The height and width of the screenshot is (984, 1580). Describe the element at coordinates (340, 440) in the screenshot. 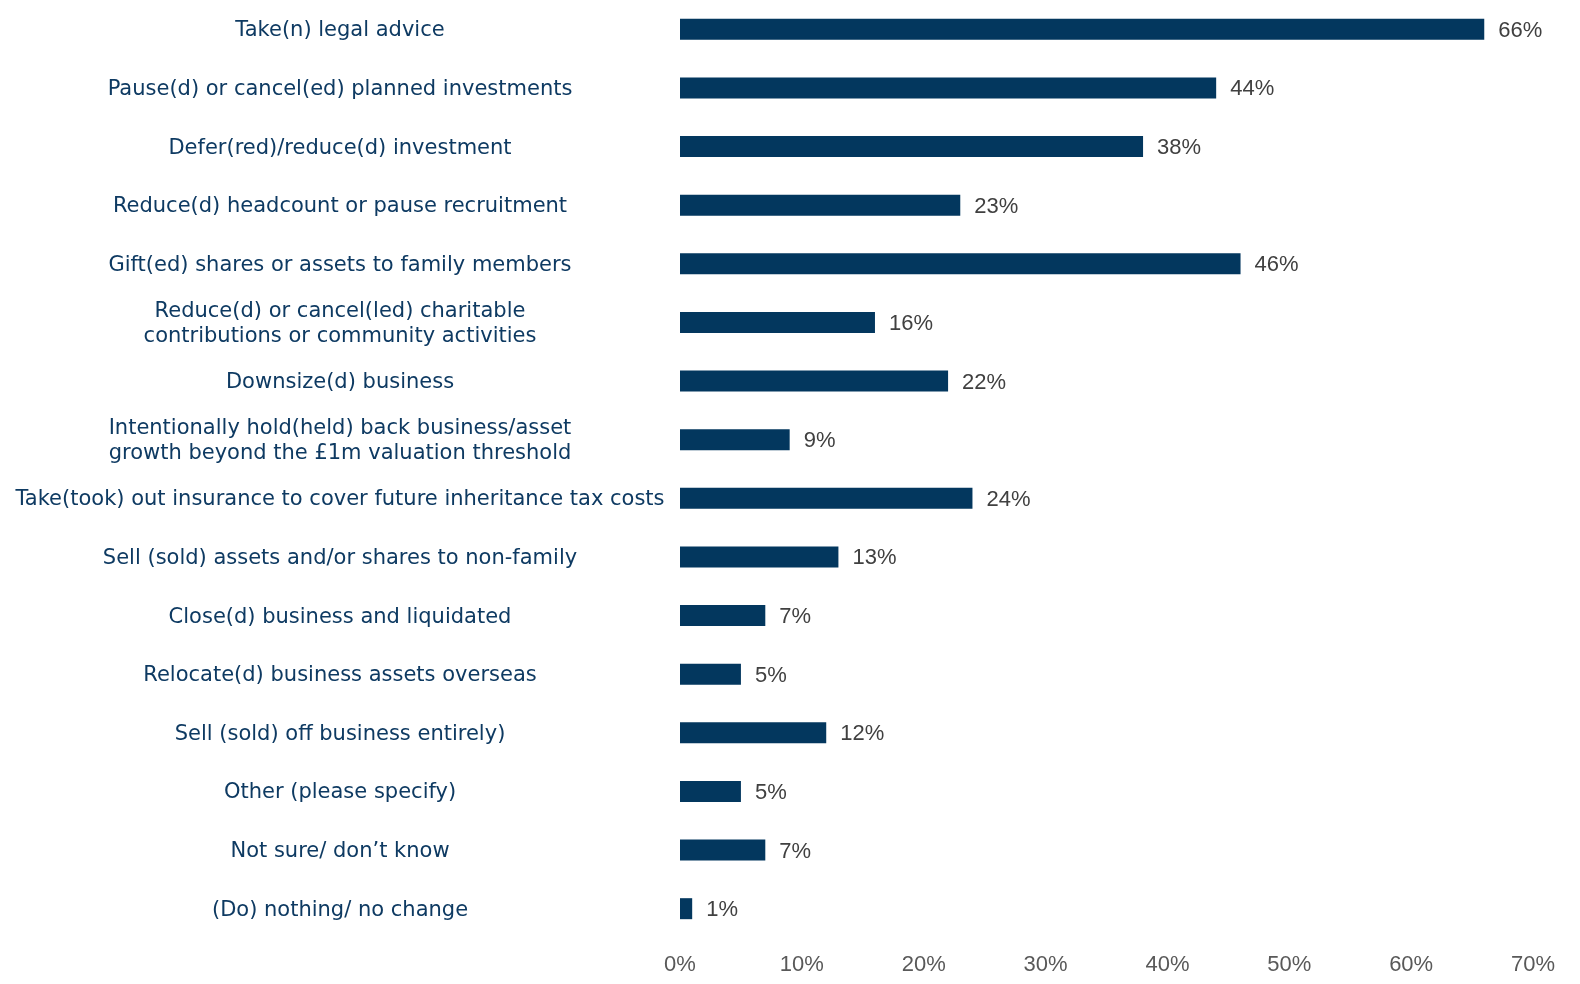

I see `y-tick-label: Intentionally hold(held) back business/asset growth beyond the £1m valuation threshold` at that location.